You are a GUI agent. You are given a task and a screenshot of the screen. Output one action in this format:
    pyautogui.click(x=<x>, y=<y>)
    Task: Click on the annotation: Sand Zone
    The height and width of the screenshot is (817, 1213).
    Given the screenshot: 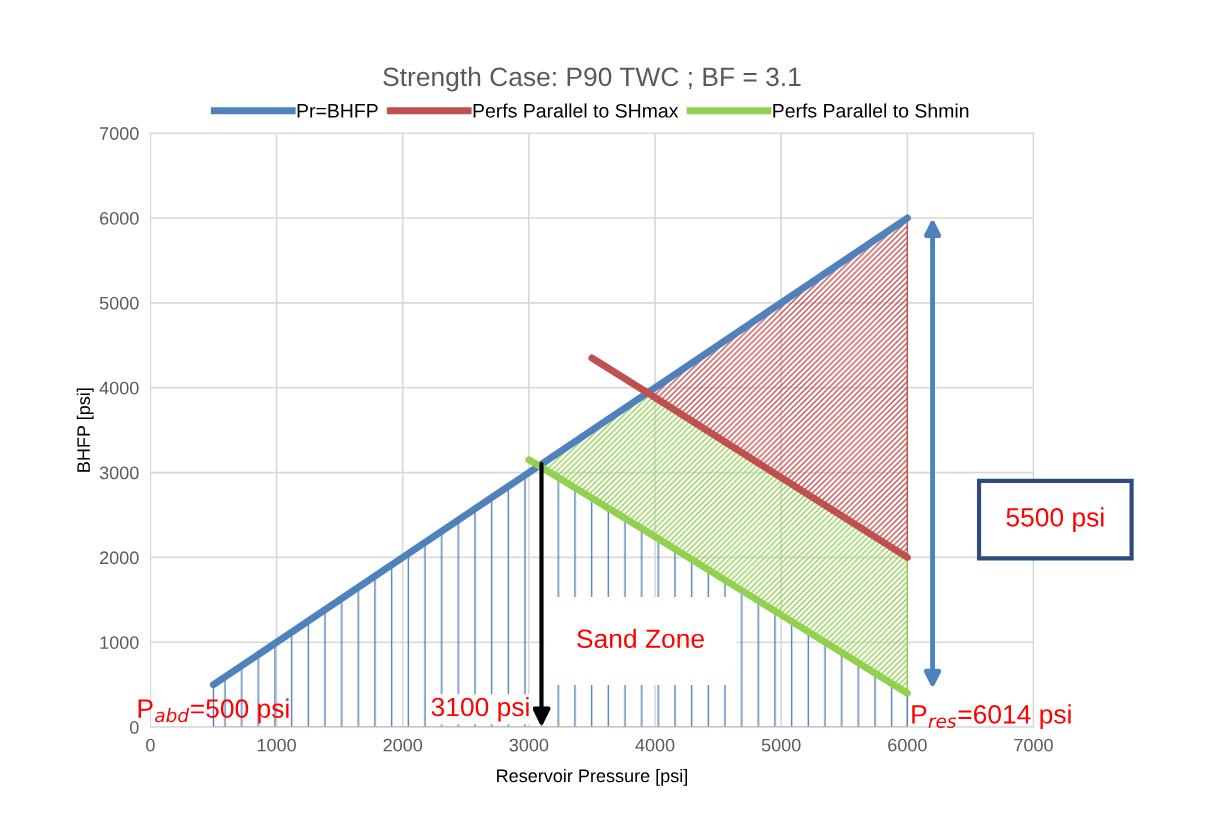 What is the action you would take?
    pyautogui.click(x=640, y=638)
    